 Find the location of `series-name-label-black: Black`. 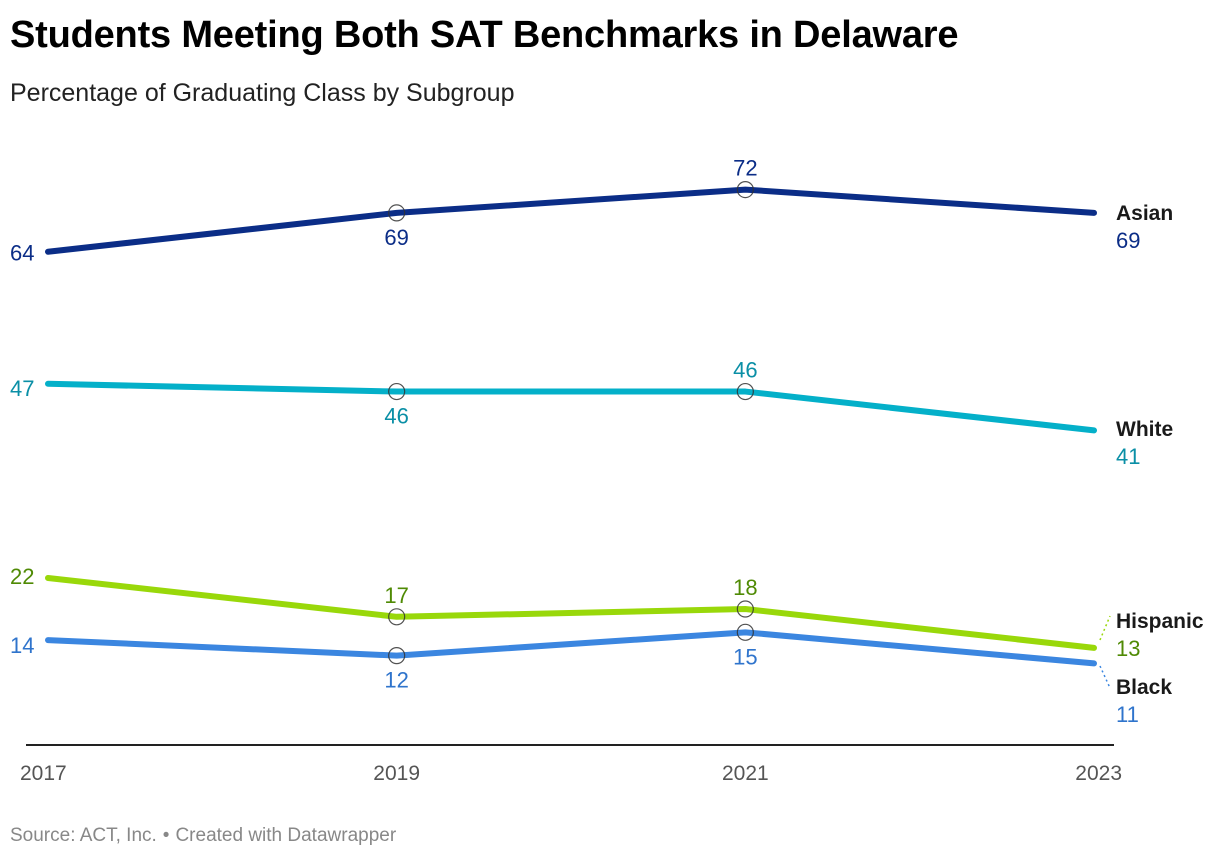

series-name-label-black: Black is located at coordinates (1144, 687).